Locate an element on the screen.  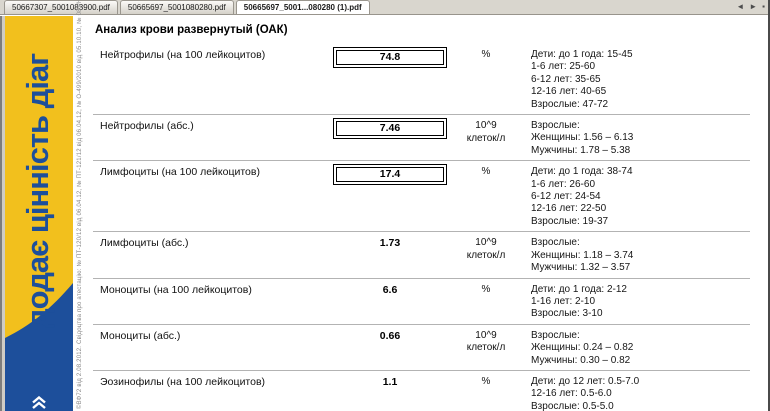
analyte-name: Моноциты (на 100 лейкоцитов) is located at coordinates (176, 289).